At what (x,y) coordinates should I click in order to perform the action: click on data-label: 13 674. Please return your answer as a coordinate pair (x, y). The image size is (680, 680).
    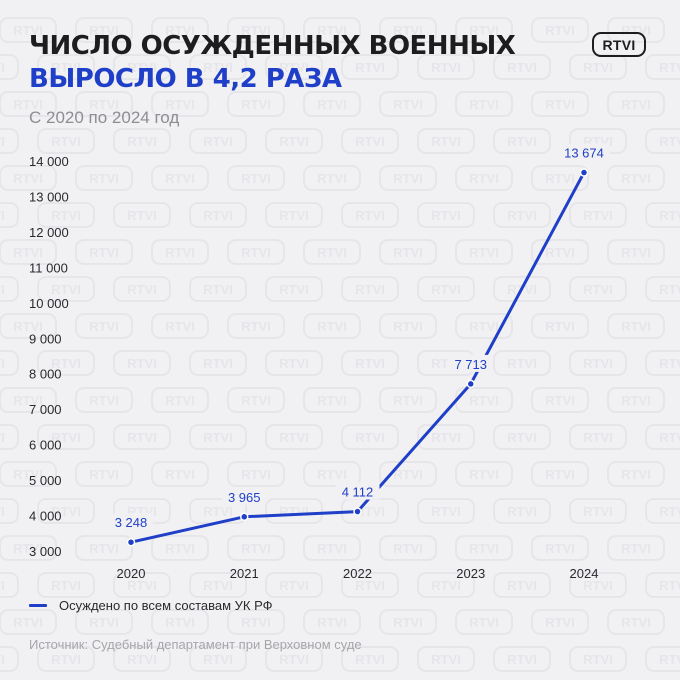
    Looking at the image, I should click on (584, 153).